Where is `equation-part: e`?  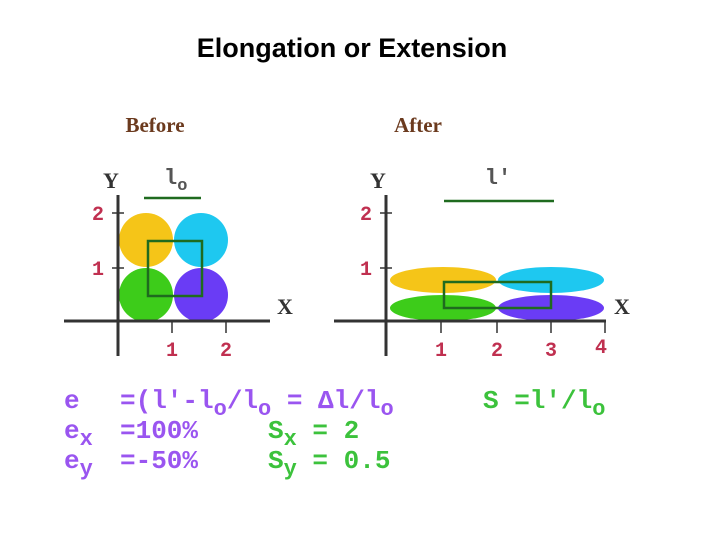 equation-part: e is located at coordinates (72, 401).